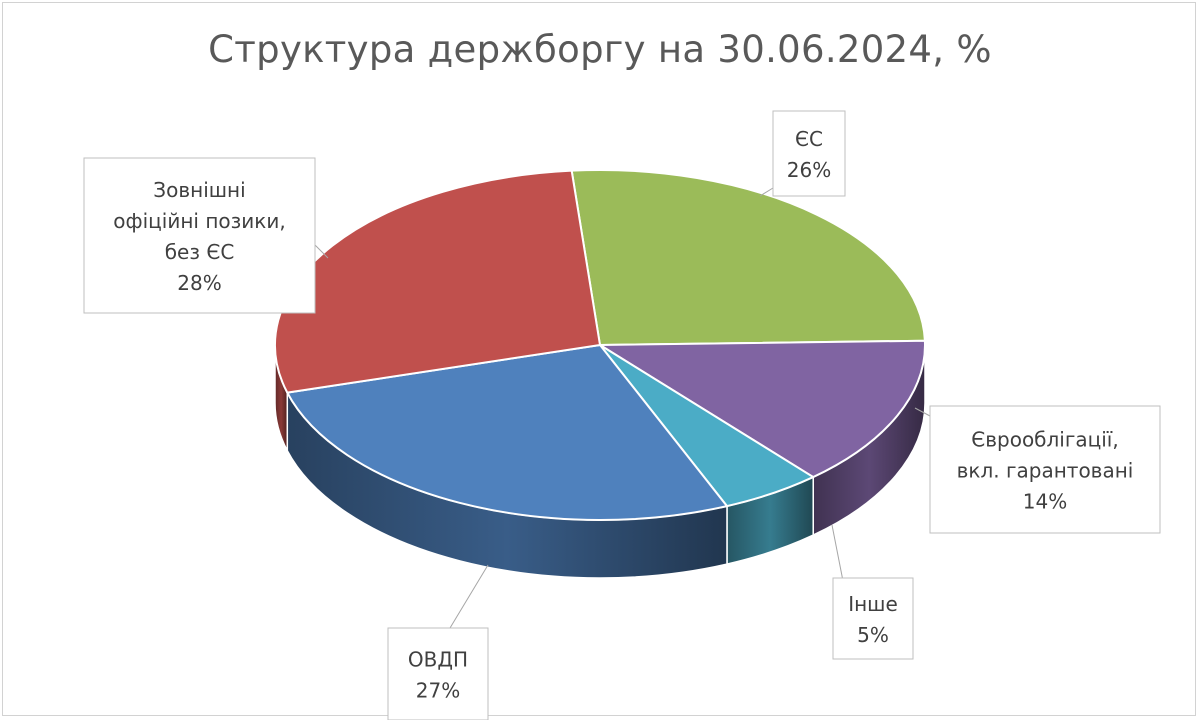  I want to click on percent-value: 27%, so click(438, 690).